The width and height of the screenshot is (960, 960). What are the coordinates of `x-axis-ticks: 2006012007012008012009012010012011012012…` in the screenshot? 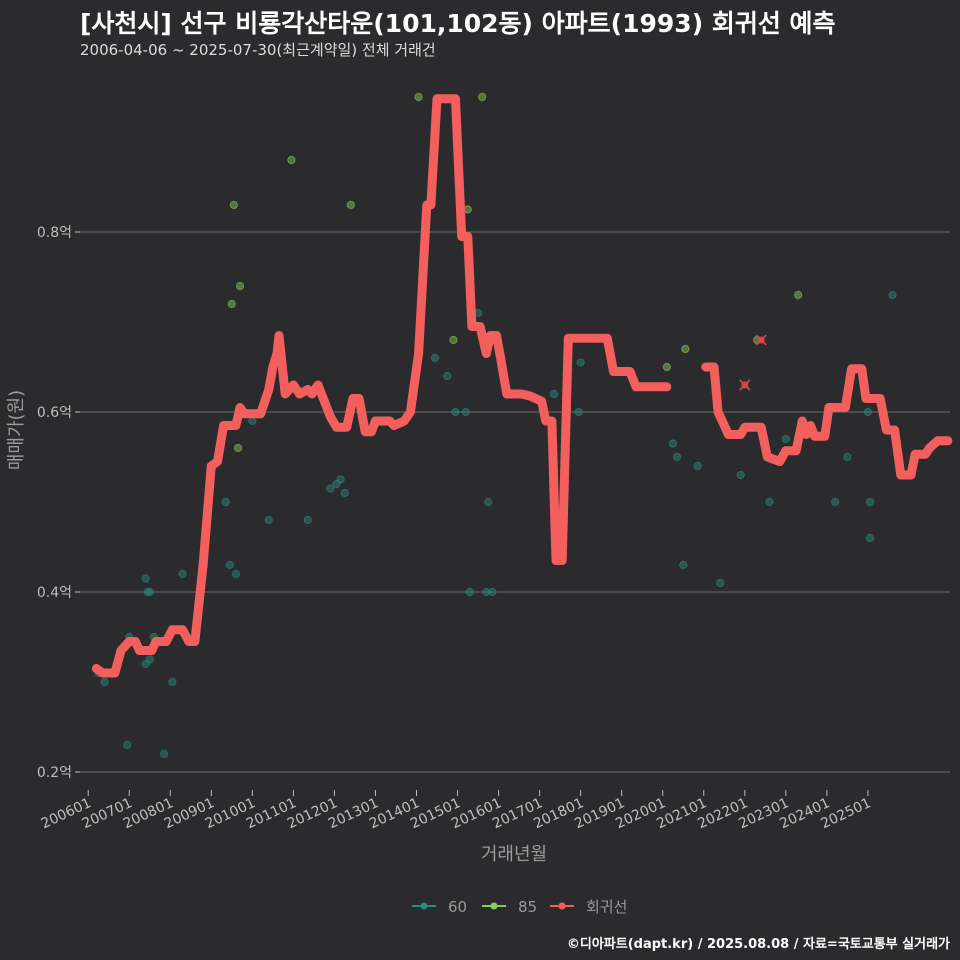 It's located at (456, 811).